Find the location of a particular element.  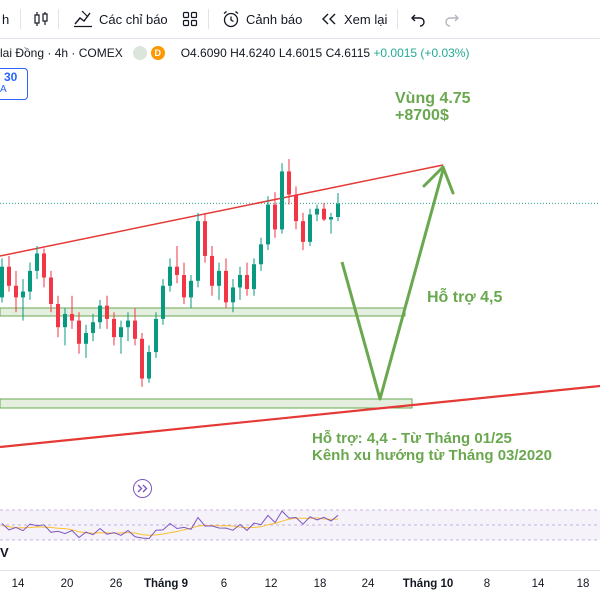

layout-button is located at coordinates (190, 19).